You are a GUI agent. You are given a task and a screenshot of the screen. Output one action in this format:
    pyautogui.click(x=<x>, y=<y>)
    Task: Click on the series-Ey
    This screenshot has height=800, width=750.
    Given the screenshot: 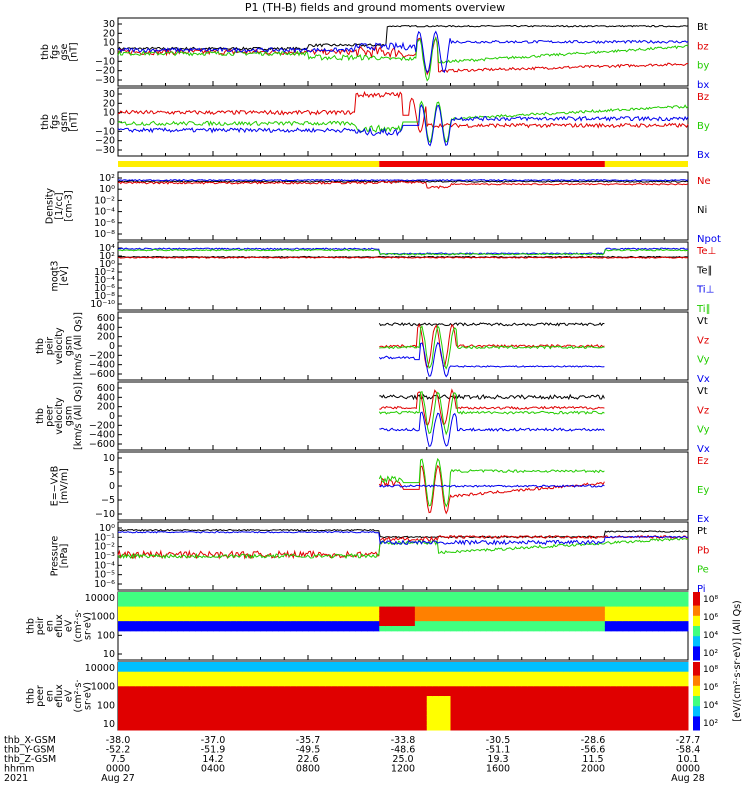 What is the action you would take?
    pyautogui.click(x=491, y=482)
    